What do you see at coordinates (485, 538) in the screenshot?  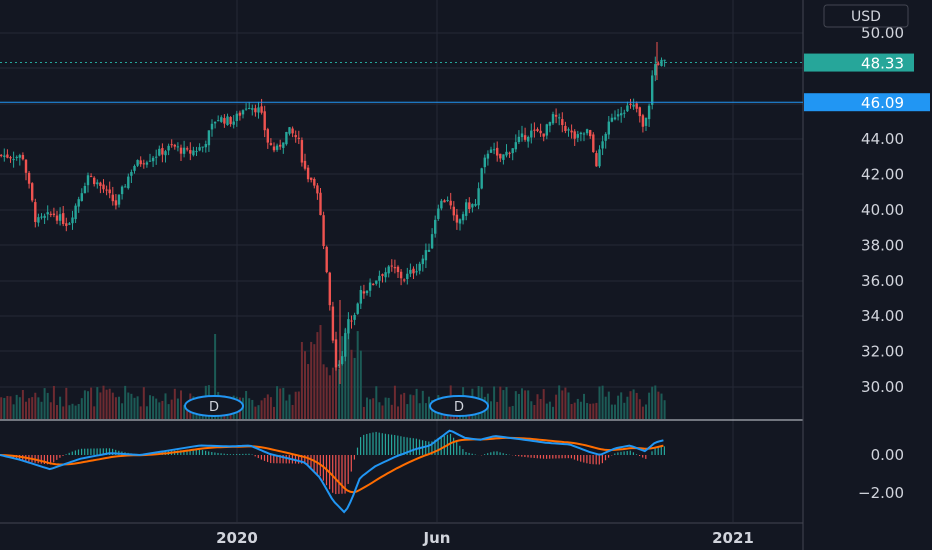 I see `time-axis: 2020 Jun 2021` at bounding box center [485, 538].